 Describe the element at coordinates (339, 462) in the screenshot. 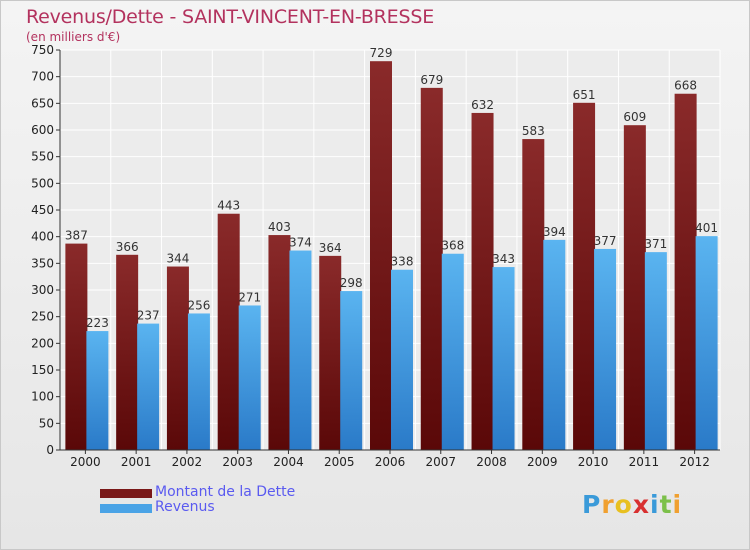

I see `x-tick-label: 2005` at that location.